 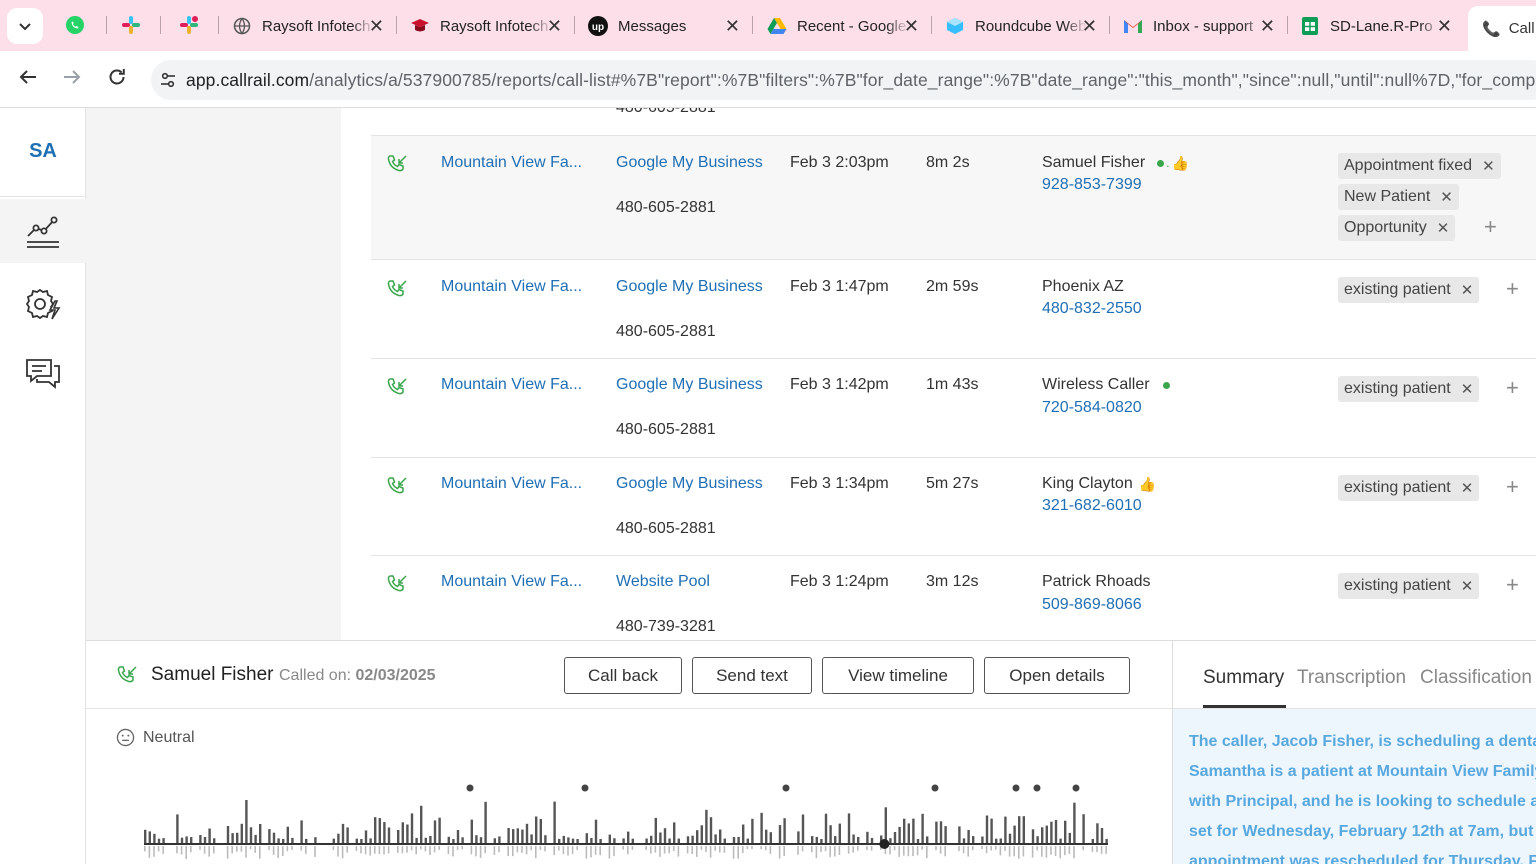 What do you see at coordinates (316, 26) in the screenshot?
I see `tab-title: Raysoft Infotech` at bounding box center [316, 26].